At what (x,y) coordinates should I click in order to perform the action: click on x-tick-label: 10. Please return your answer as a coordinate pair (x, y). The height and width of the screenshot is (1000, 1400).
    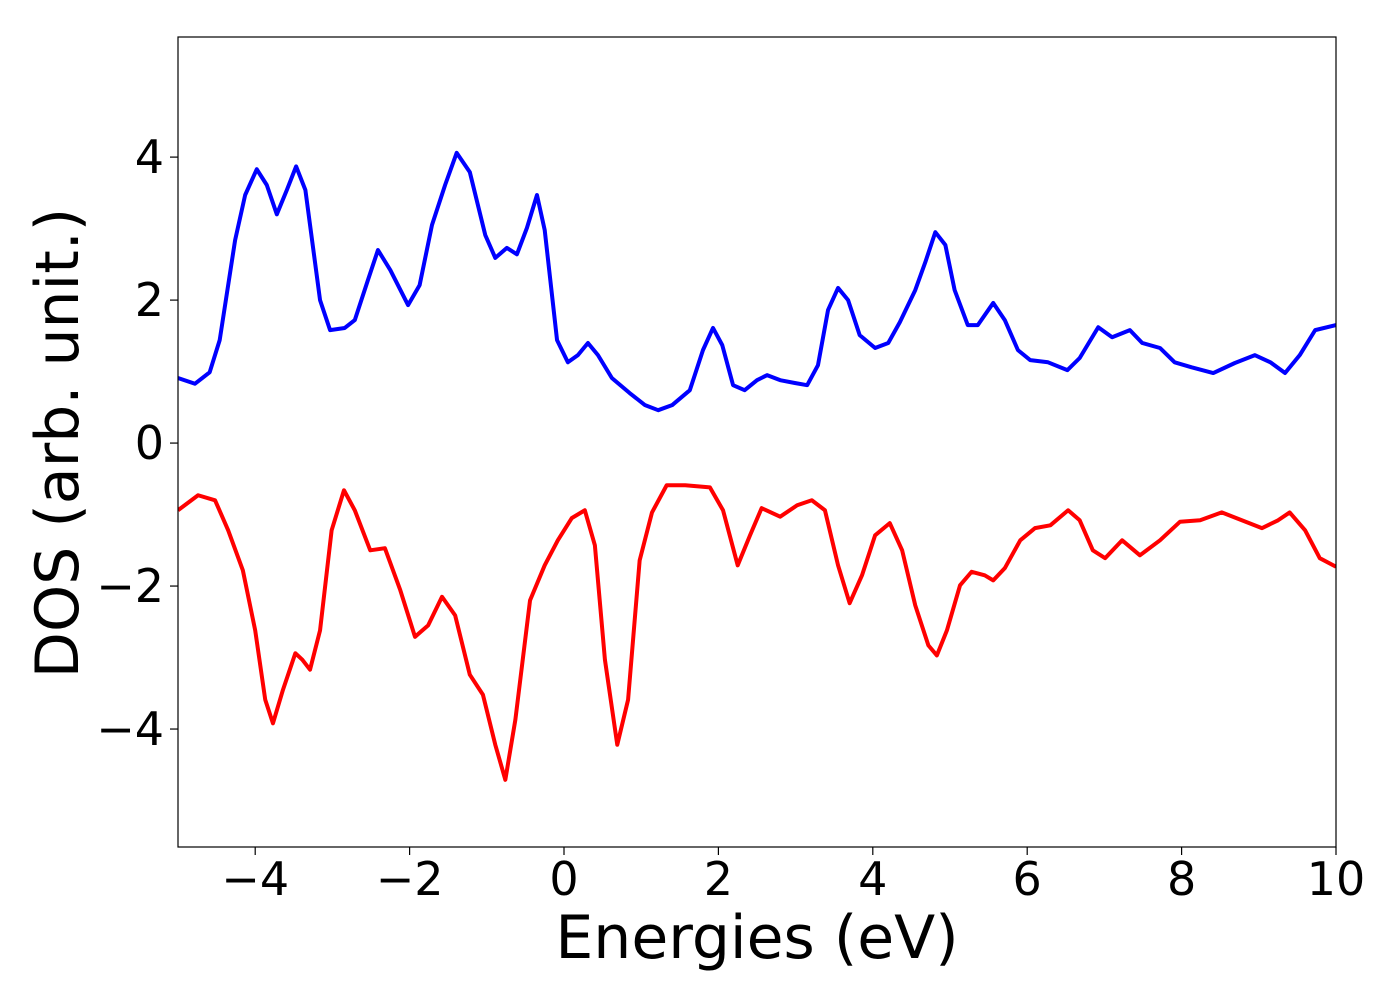
    Looking at the image, I should click on (1336, 879).